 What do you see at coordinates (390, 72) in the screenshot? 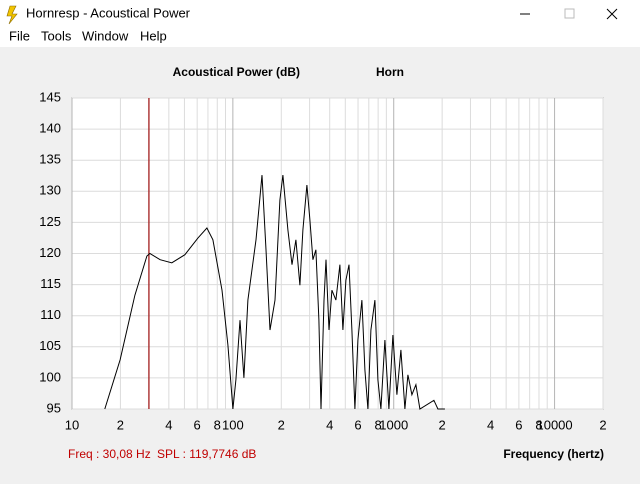
I see `chart-subtitle: Horn` at bounding box center [390, 72].